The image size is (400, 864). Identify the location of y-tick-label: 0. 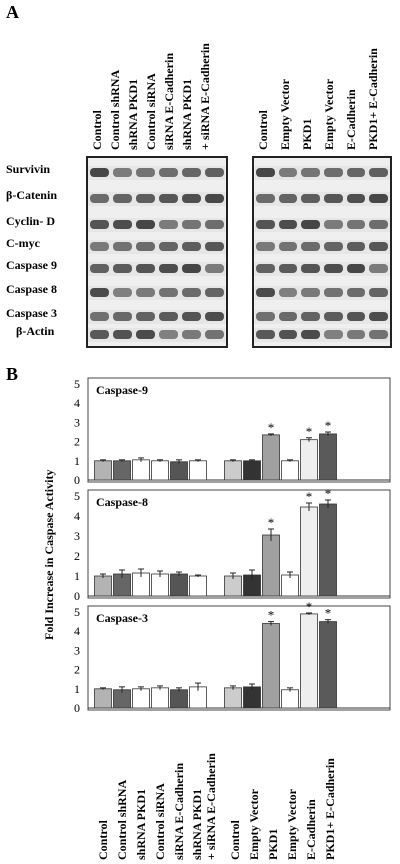
(77, 480).